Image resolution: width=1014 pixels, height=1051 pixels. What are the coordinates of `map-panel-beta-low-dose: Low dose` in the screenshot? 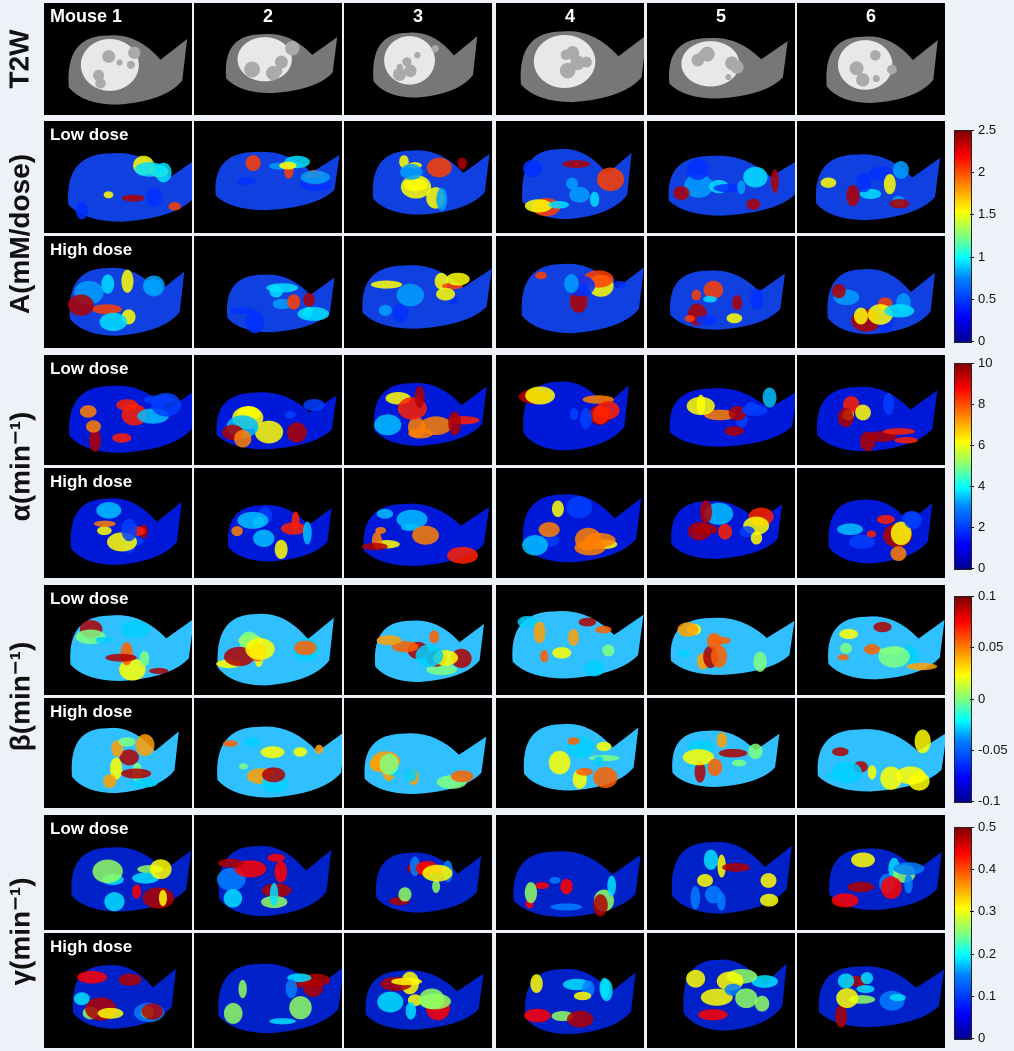 It's located at (118, 640).